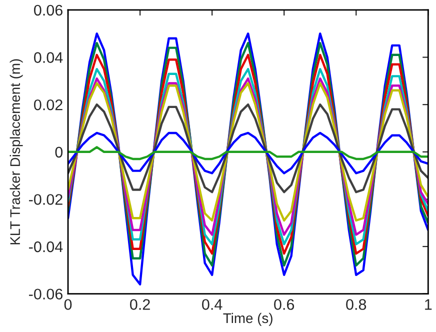 The height and width of the screenshot is (332, 436). I want to click on x-tick-label: 0.2, so click(140, 304).